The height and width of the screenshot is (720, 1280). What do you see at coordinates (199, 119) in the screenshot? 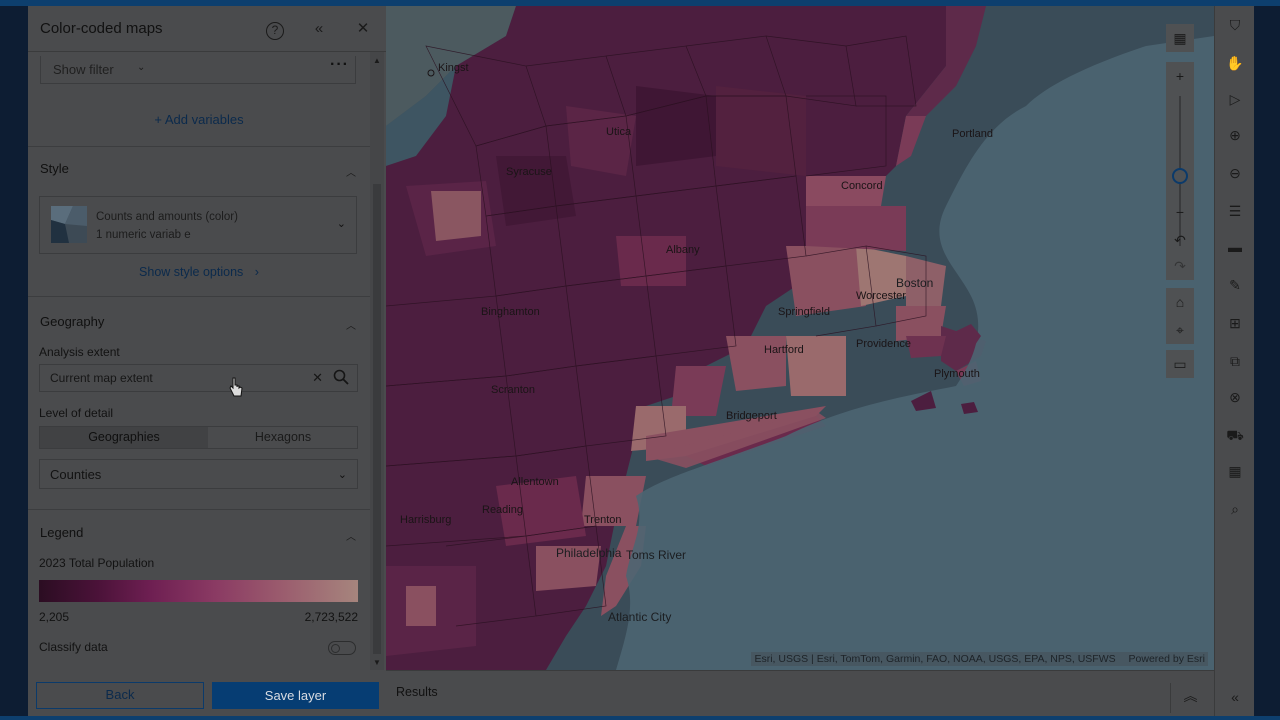
I see `add-variables-button: + Add variables` at bounding box center [199, 119].